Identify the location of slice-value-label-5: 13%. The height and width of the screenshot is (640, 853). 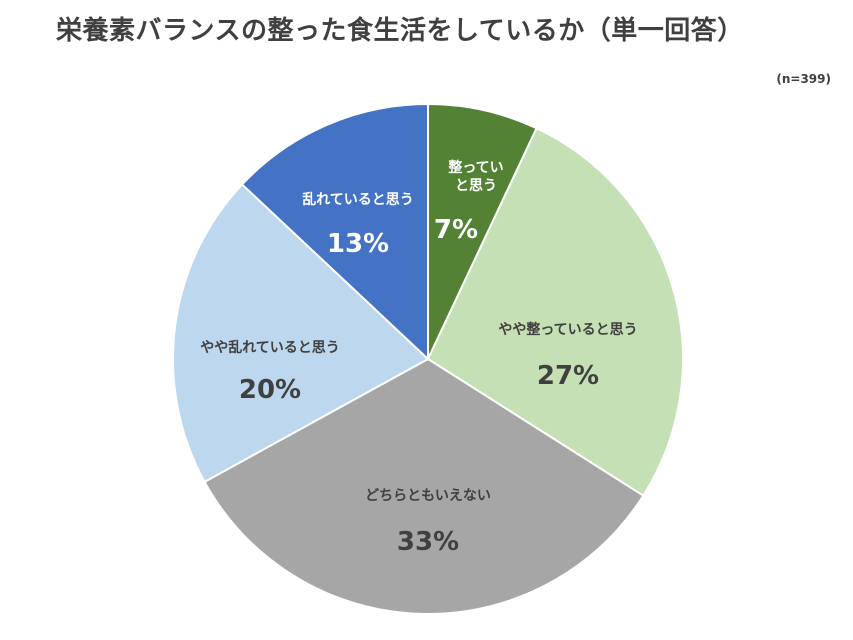
(358, 244).